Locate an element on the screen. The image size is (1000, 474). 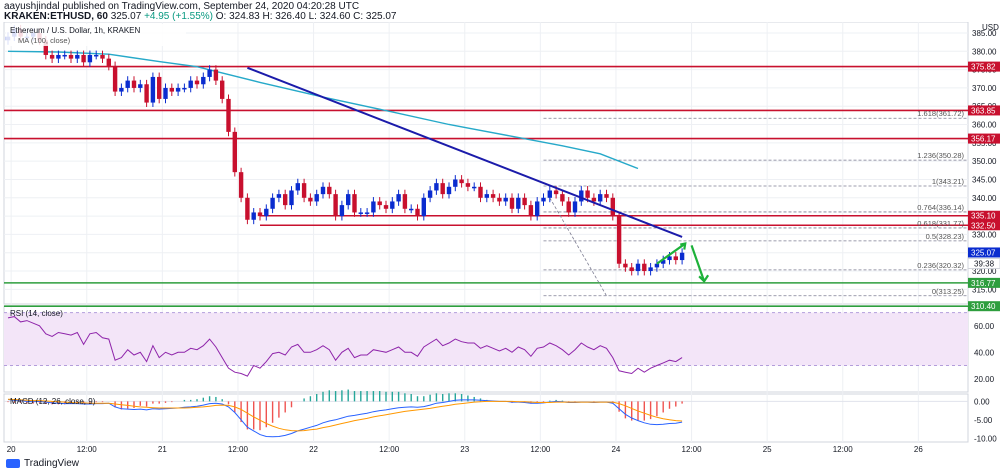
level-tag-332.50 is located at coordinates (984, 225).